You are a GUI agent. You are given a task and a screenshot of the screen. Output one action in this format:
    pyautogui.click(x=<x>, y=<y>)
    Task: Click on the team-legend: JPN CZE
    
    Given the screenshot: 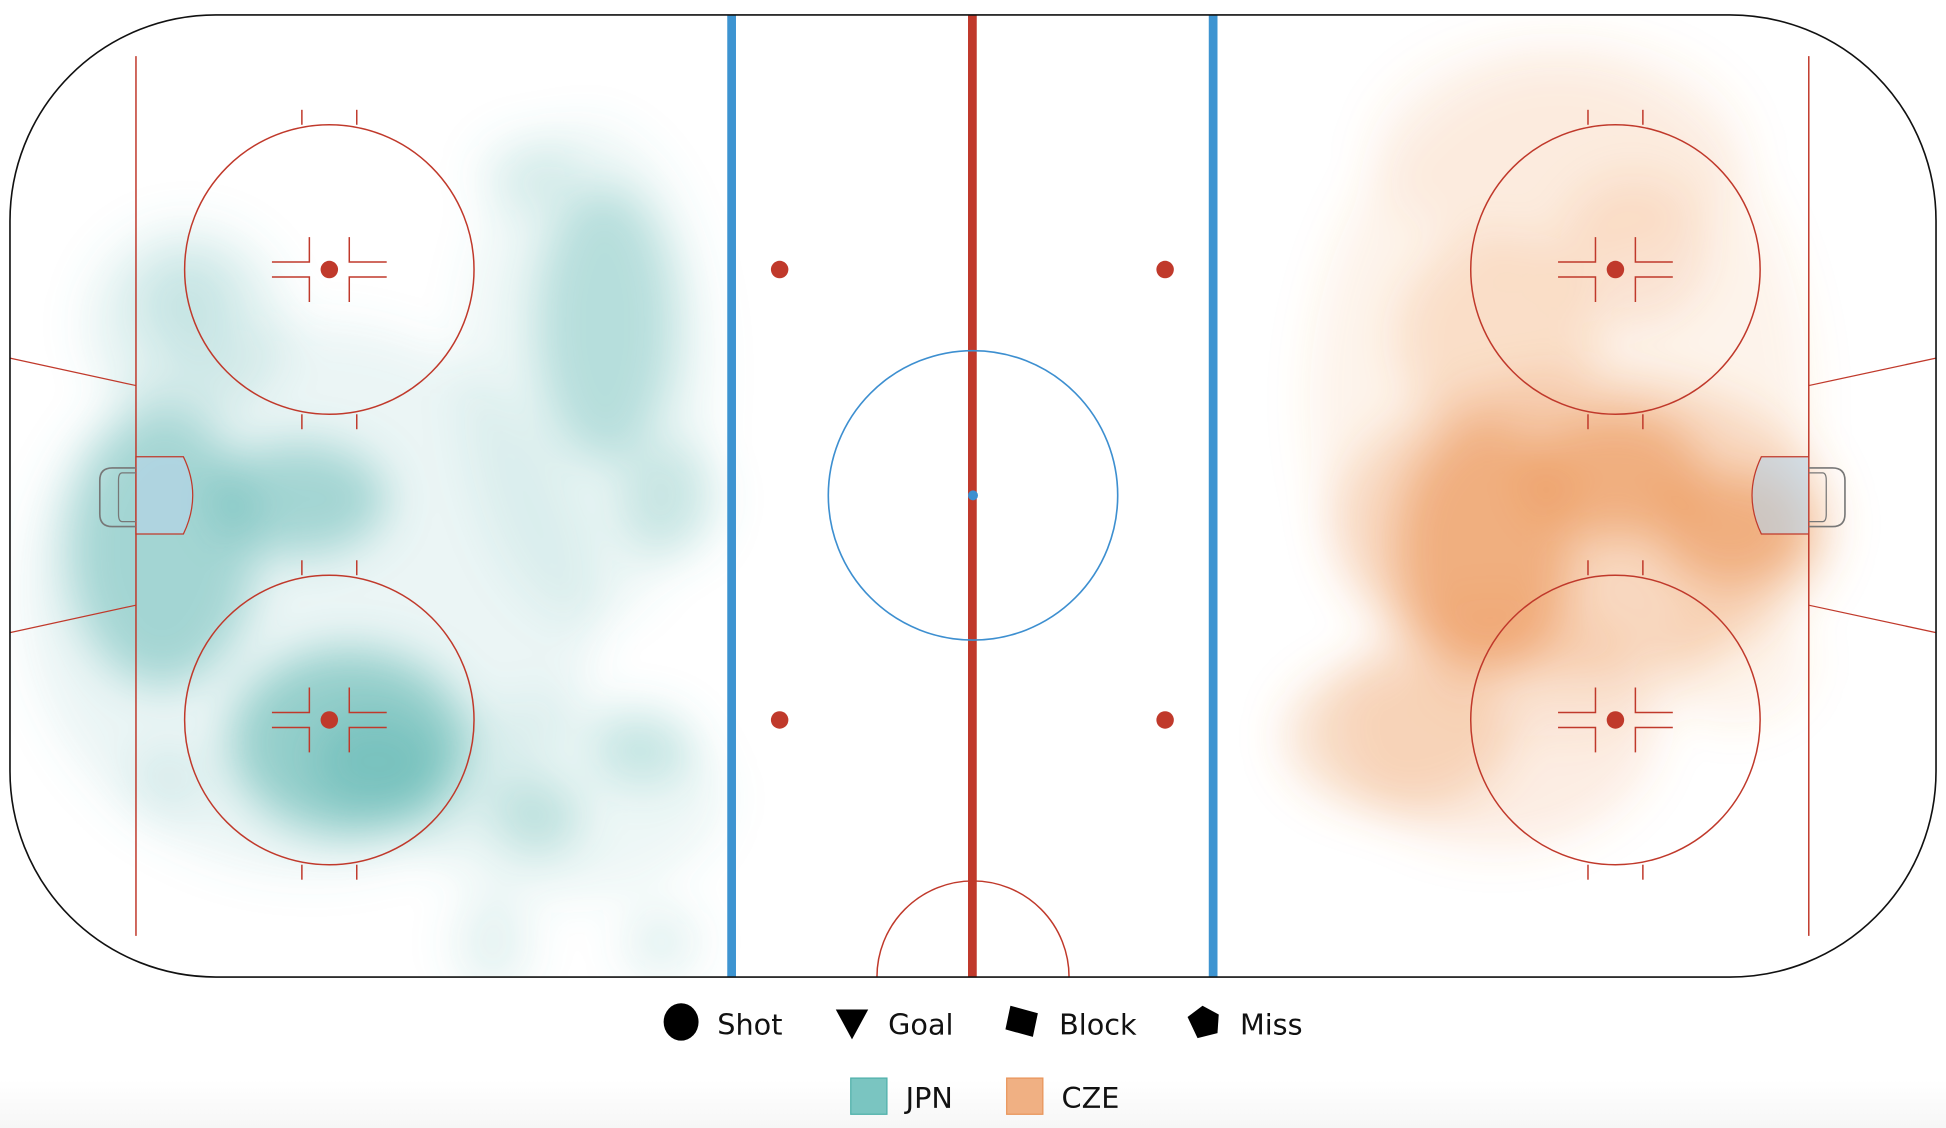 What is the action you would take?
    pyautogui.click(x=985, y=1096)
    